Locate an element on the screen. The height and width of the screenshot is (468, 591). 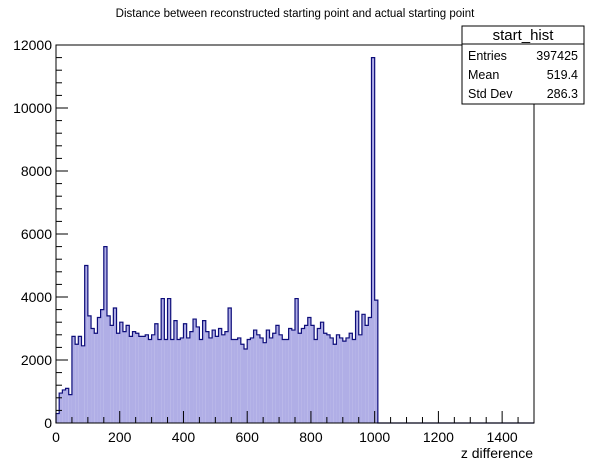
stats-entries-label: Entries is located at coordinates (487, 56).